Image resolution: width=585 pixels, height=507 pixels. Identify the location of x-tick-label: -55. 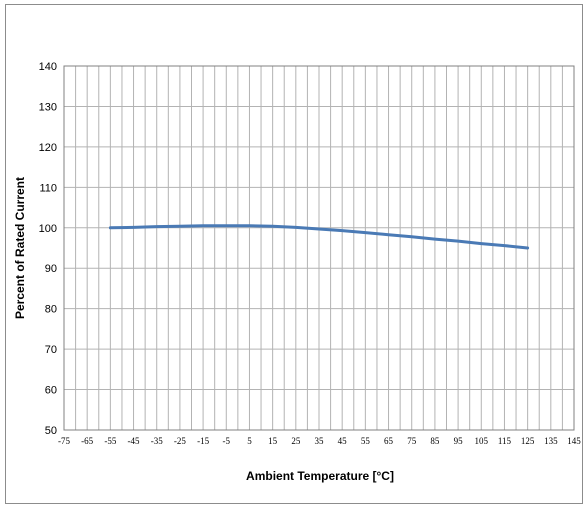
(110, 441).